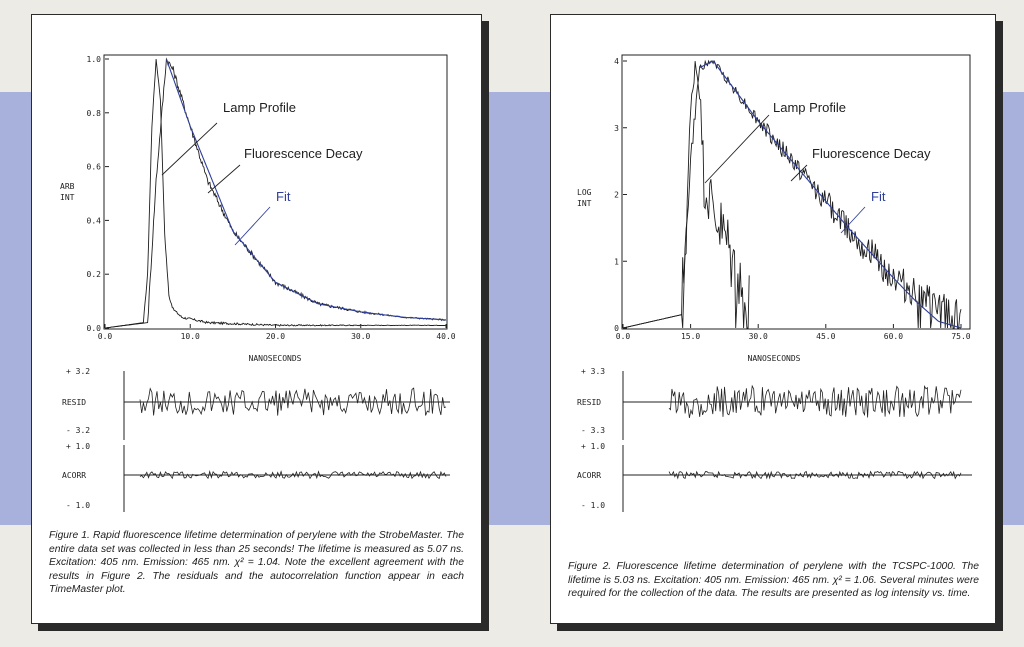 Image resolution: width=1024 pixels, height=647 pixels. Describe the element at coordinates (275, 336) in the screenshot. I see `x-tick-label: 20.0` at that location.